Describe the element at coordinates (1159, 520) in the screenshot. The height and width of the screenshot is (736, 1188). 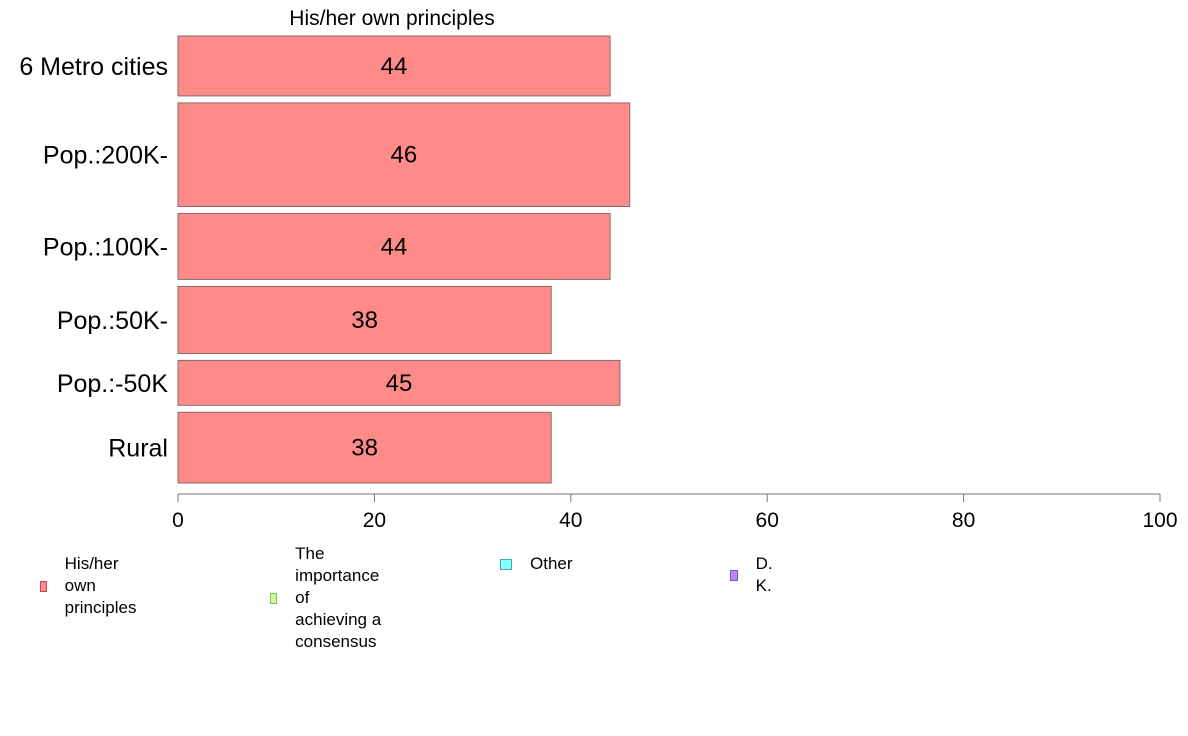
I see `x-tick-label-5: 100` at that location.